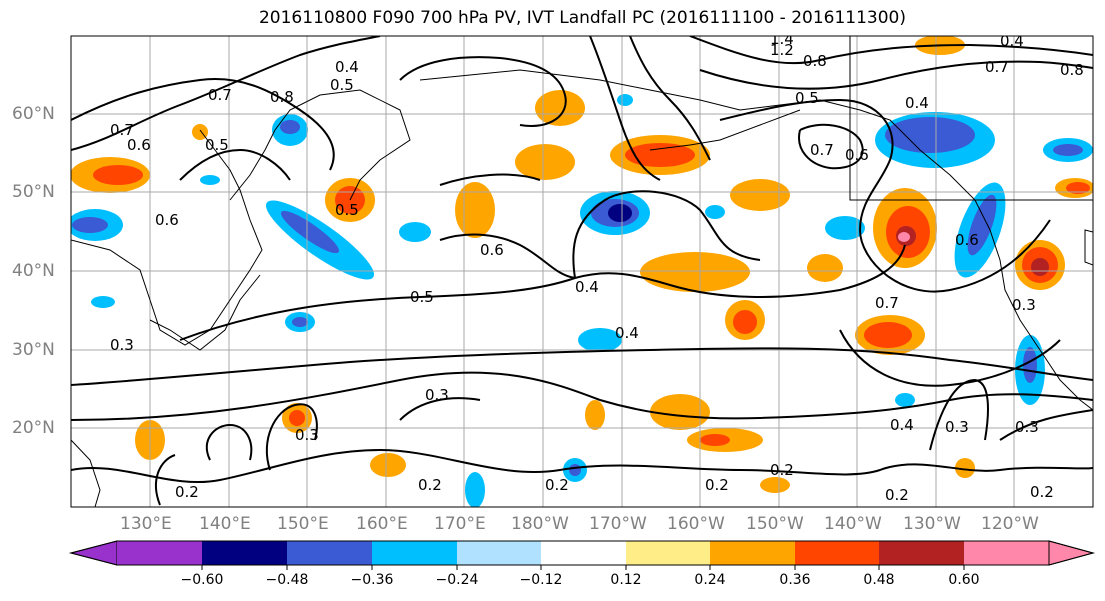 This screenshot has width=1105, height=601. What do you see at coordinates (202, 580) in the screenshot?
I see `colorbar-tick: −0.60` at bounding box center [202, 580].